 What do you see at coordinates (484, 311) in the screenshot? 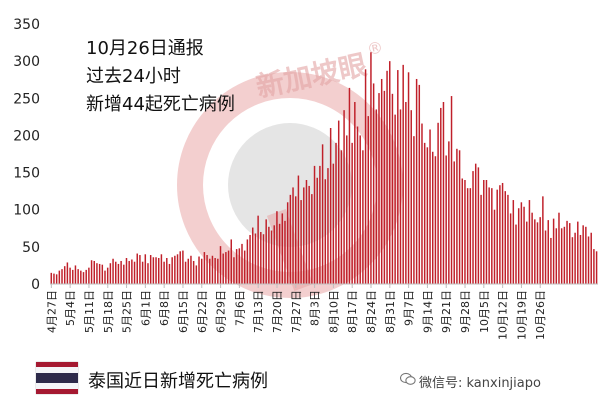
I see `x-tick-label: 10月5日` at bounding box center [484, 311].